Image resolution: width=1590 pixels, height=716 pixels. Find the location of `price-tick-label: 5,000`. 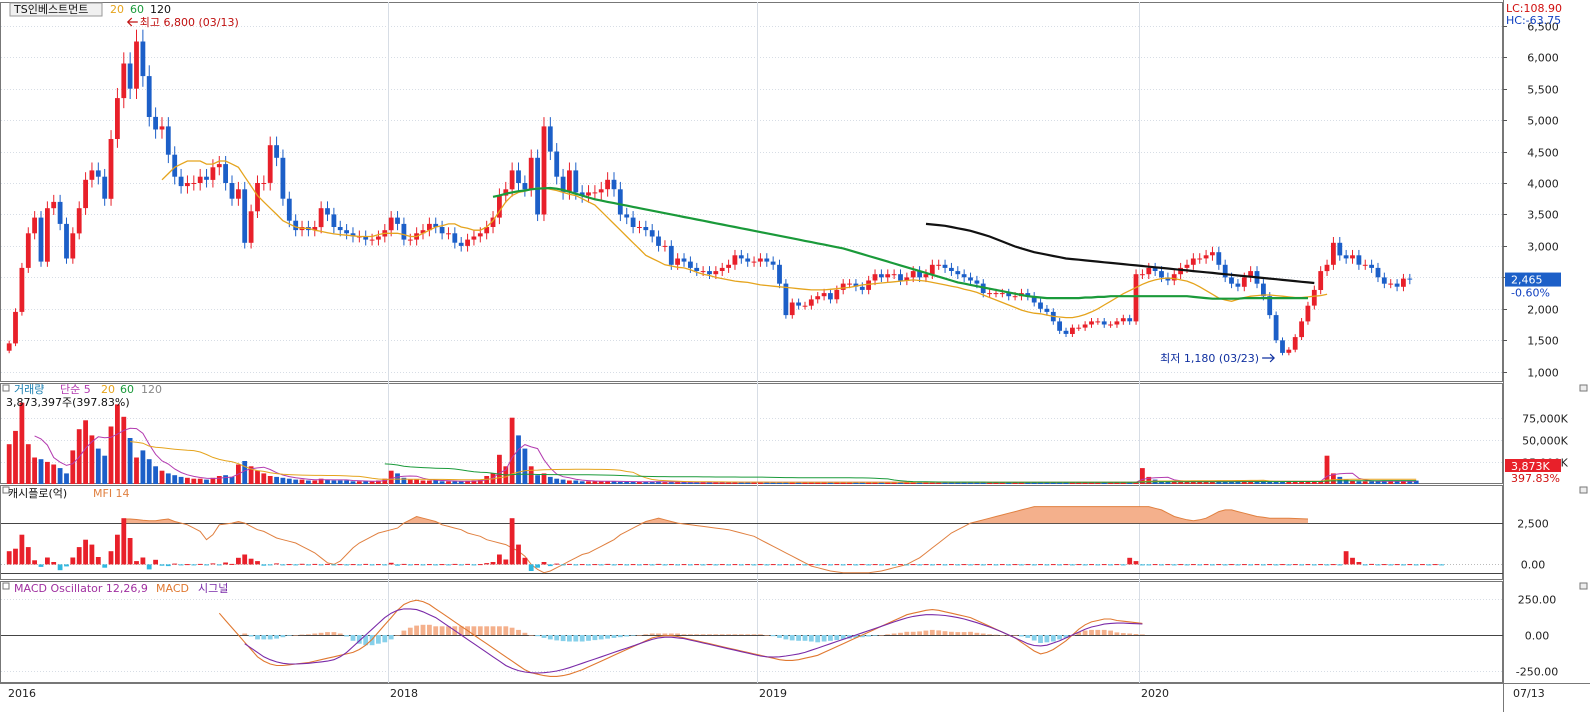

price-tick-label: 5,000 is located at coordinates (1543, 121).